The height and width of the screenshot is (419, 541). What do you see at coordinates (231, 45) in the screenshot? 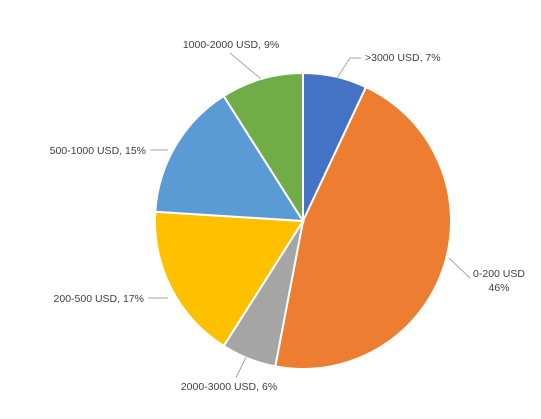
I see `data-label-1000-2000: 1000-2000 USD, 9%` at bounding box center [231, 45].